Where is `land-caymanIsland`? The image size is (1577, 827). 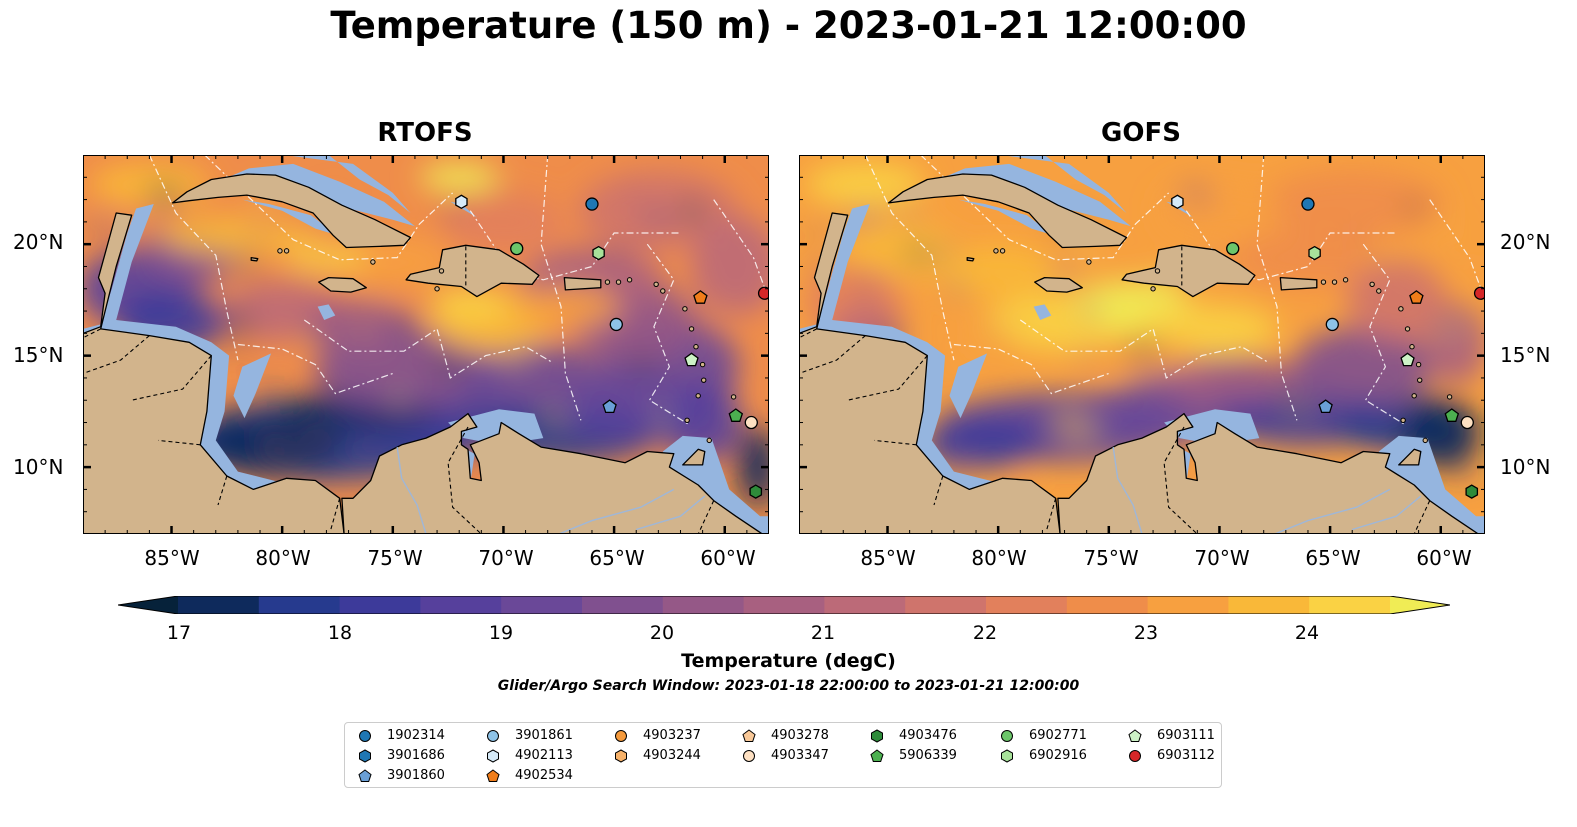 land-caymanIsland is located at coordinates (254, 259).